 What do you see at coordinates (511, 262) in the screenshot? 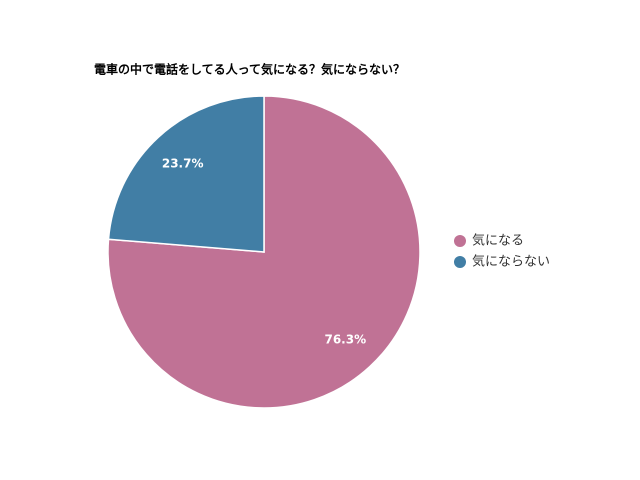
I see `legend-label: 気にならない` at bounding box center [511, 262].